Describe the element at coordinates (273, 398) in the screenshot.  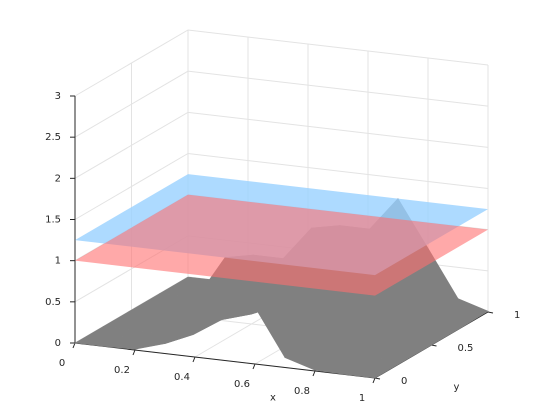
I see `x-axis-label: x` at that location.